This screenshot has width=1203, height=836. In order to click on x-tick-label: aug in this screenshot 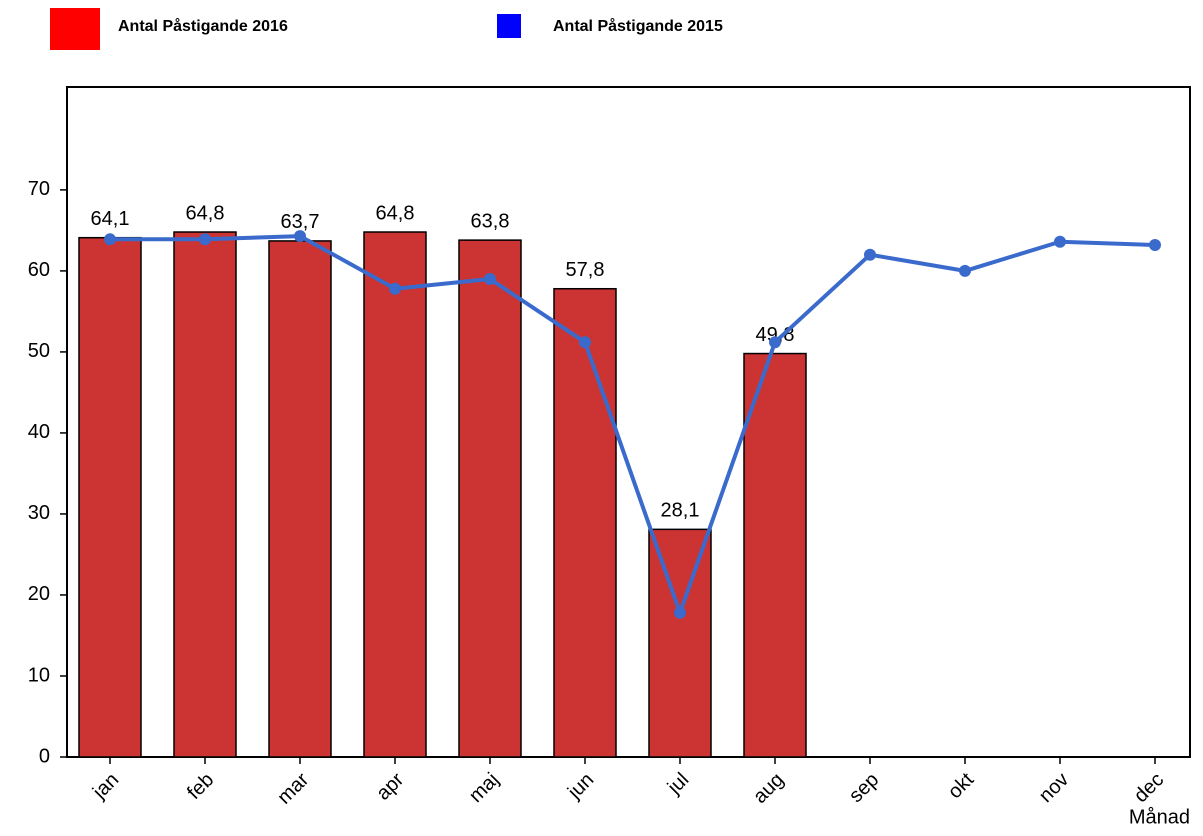, I will do `click(768, 788)`.